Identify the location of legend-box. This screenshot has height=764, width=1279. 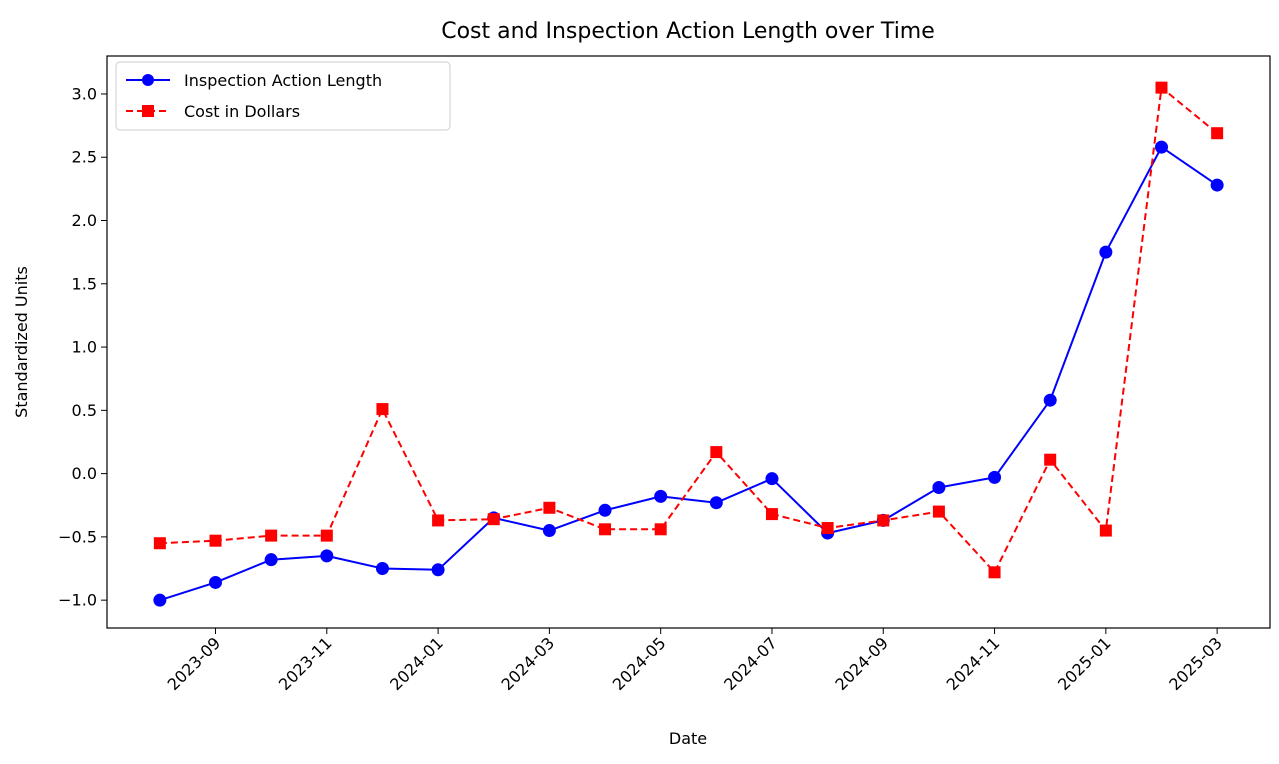
(283, 96).